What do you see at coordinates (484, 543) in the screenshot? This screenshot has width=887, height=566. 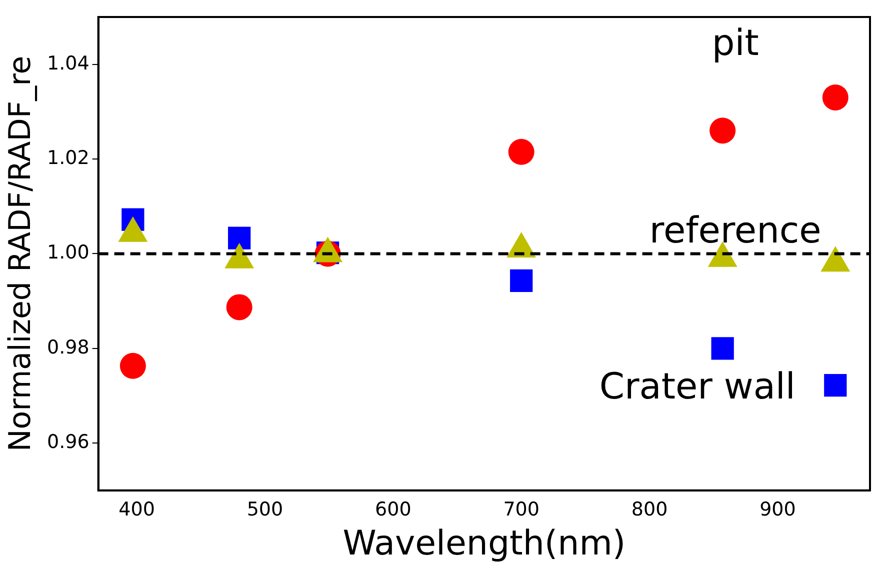 I see `x-axis-title: Wavelength(nm)` at bounding box center [484, 543].